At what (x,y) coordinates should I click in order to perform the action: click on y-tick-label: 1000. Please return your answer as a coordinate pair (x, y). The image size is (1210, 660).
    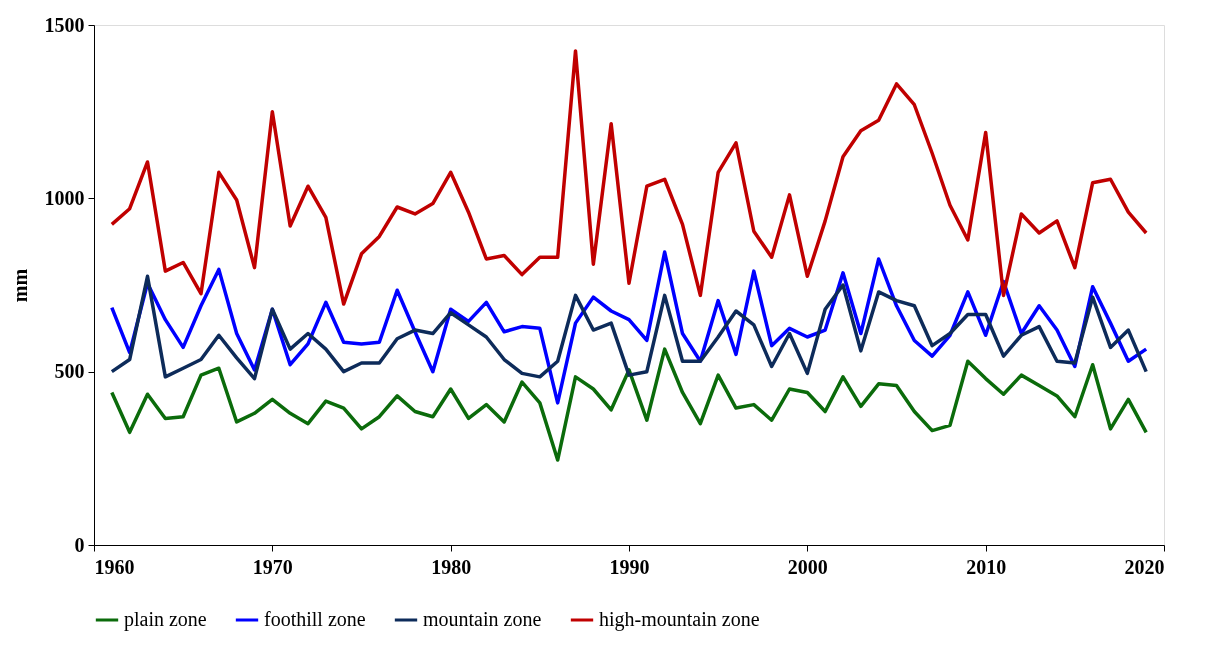
    Looking at the image, I should click on (64, 197).